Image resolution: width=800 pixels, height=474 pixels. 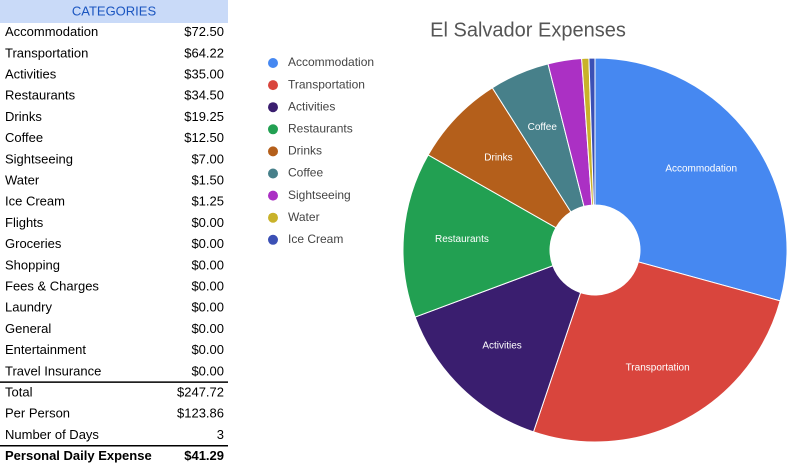 I want to click on table-label: General, so click(x=28, y=328).